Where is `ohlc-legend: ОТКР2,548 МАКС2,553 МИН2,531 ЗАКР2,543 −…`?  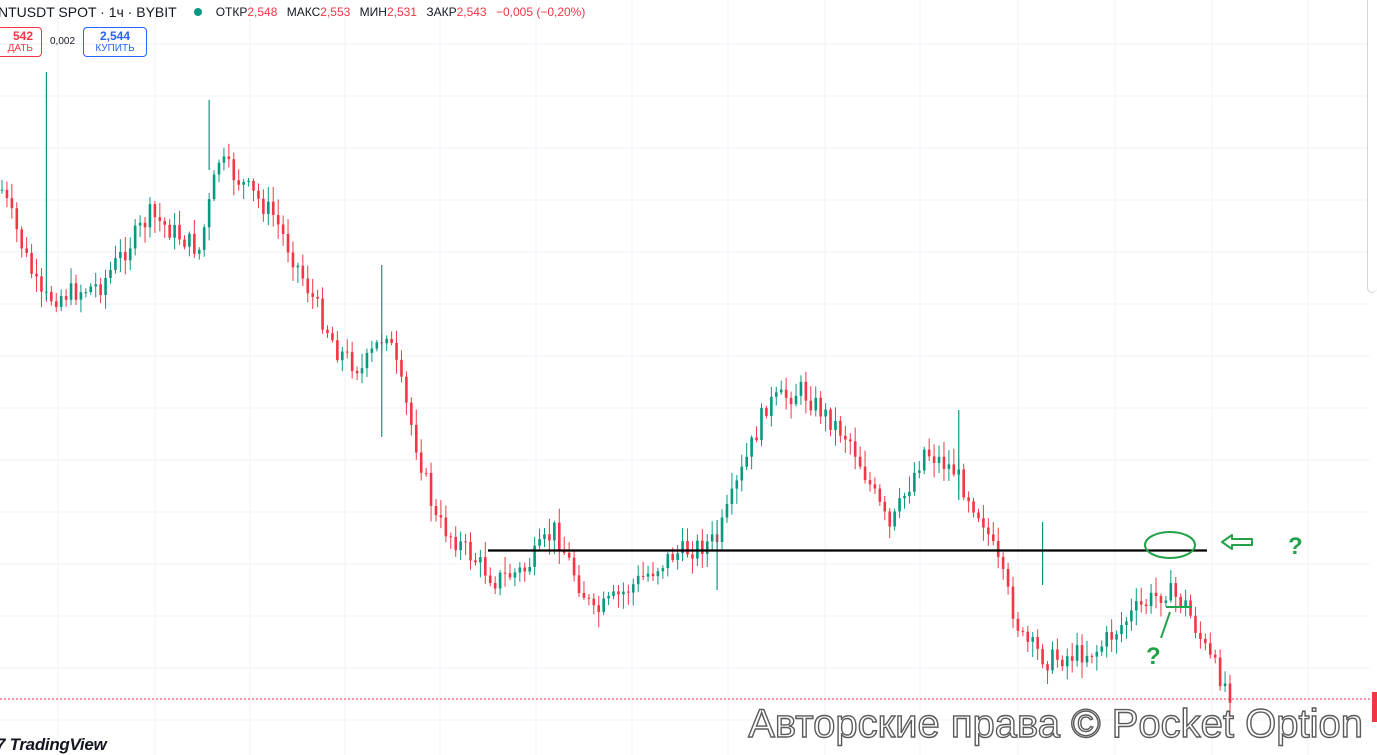 ohlc-legend: ОТКР2,548 МАКС2,553 МИН2,531 ЗАКР2,543 −… is located at coordinates (401, 12).